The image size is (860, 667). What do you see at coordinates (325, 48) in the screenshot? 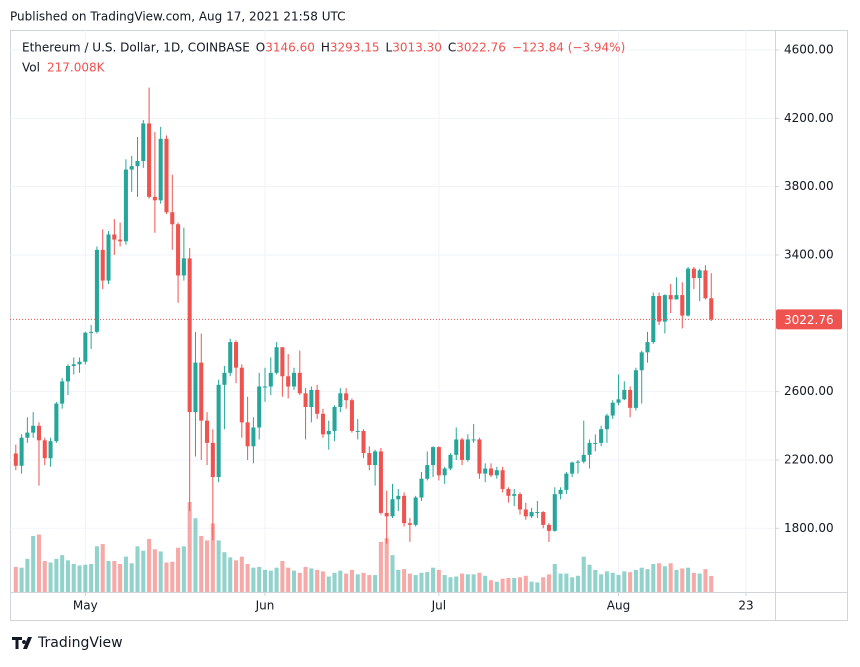
I see `legend-key: H` at bounding box center [325, 48].